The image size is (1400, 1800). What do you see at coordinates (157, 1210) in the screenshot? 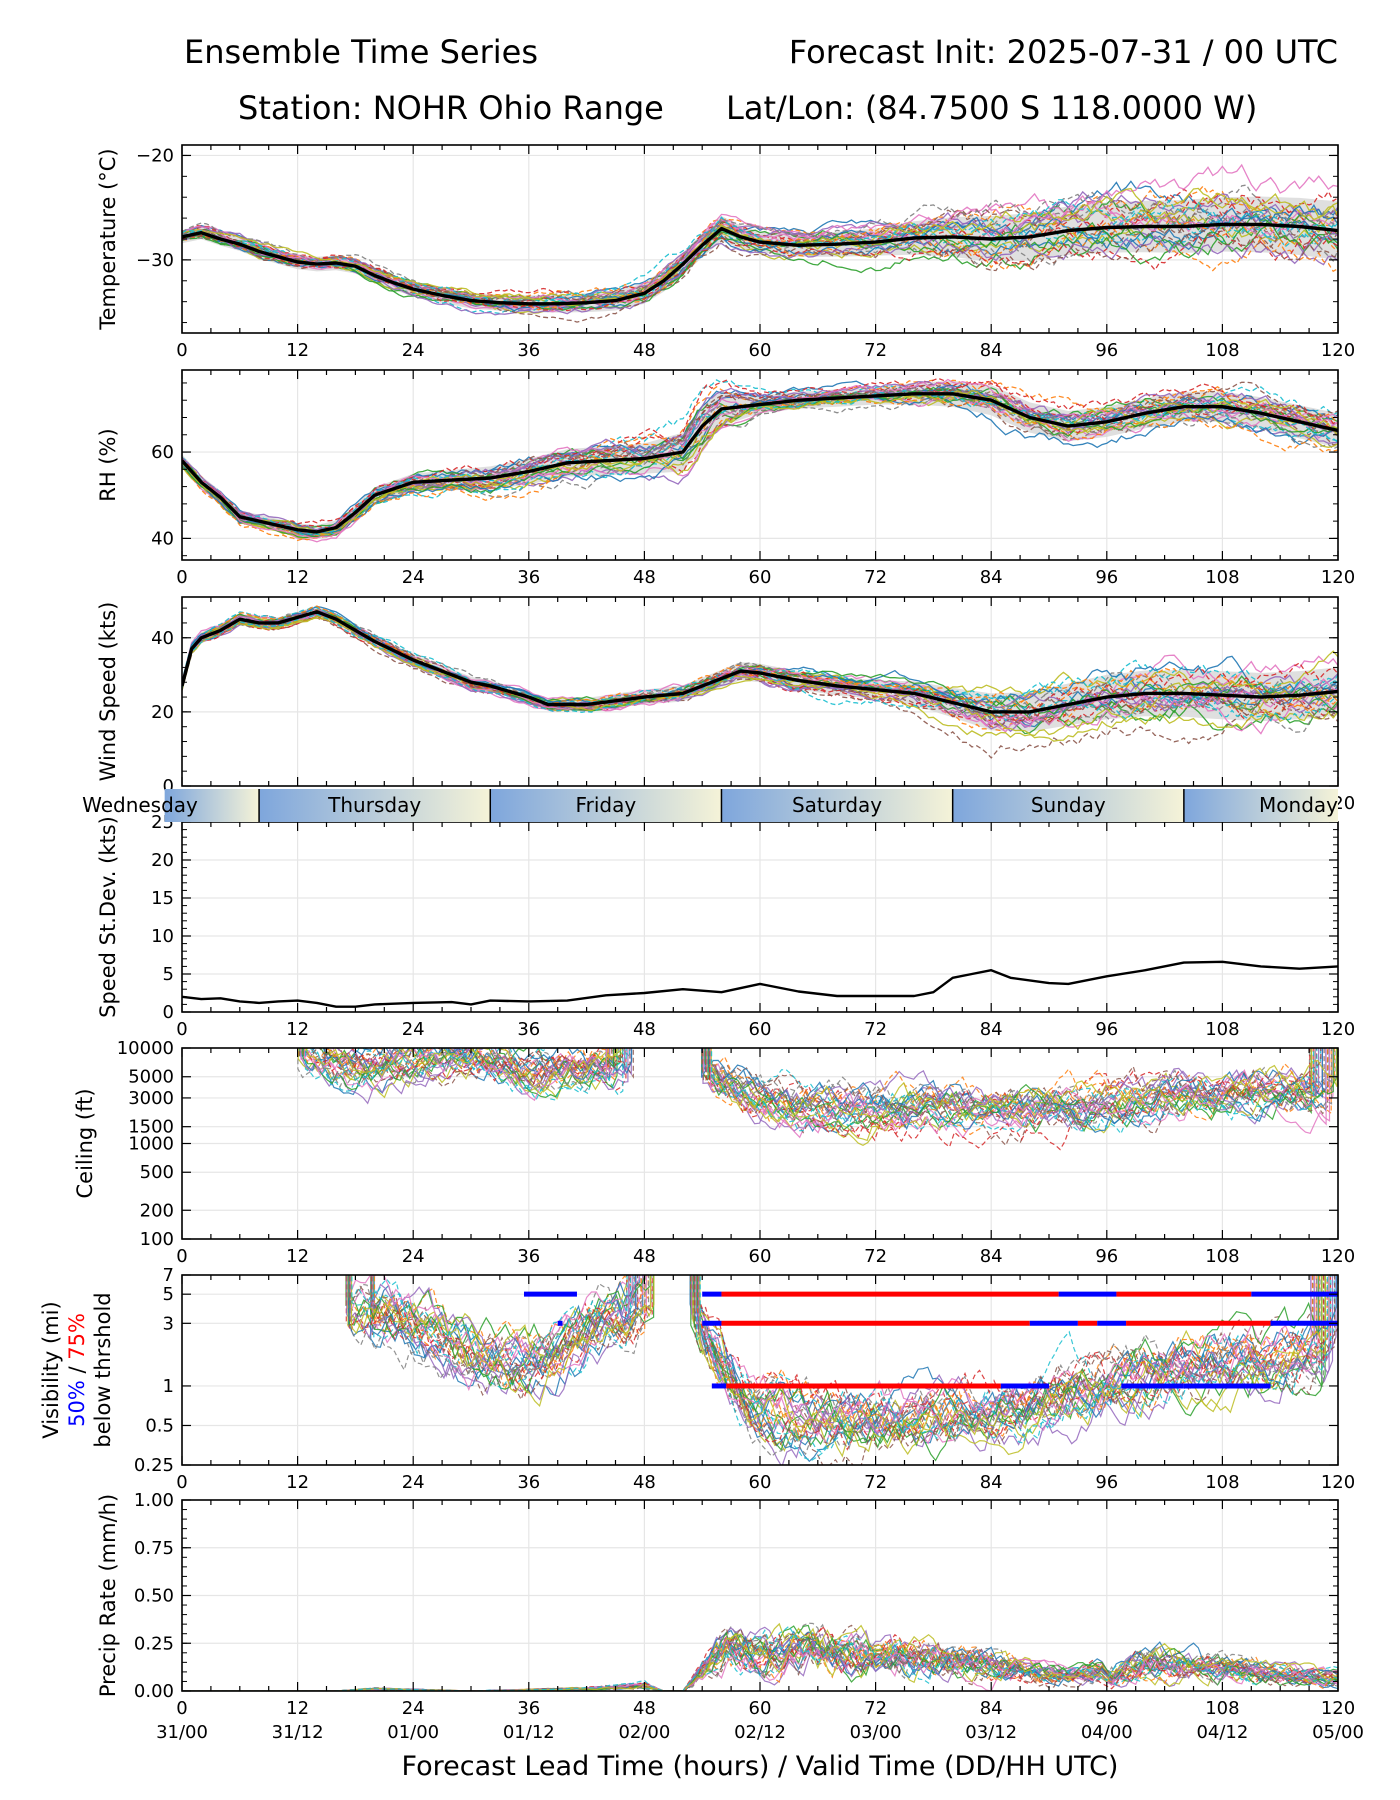
I see `y-tick-label: 200` at bounding box center [157, 1210].